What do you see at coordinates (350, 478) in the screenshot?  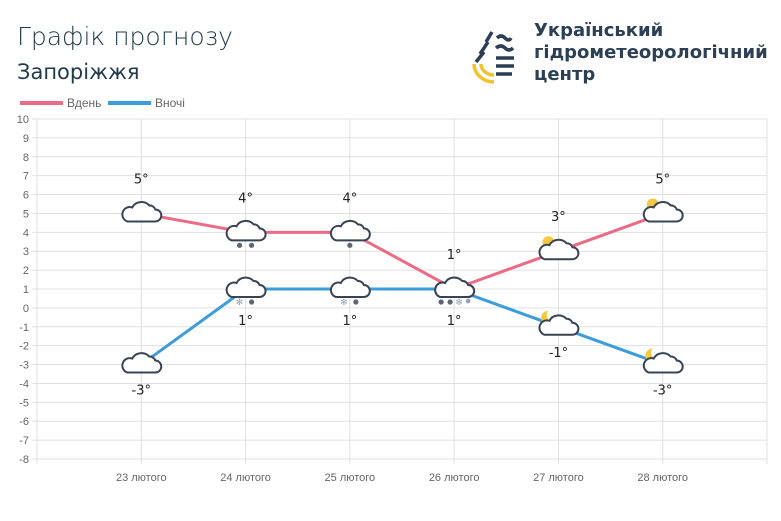 I see `x-tick-label: 25 лютого` at bounding box center [350, 478].